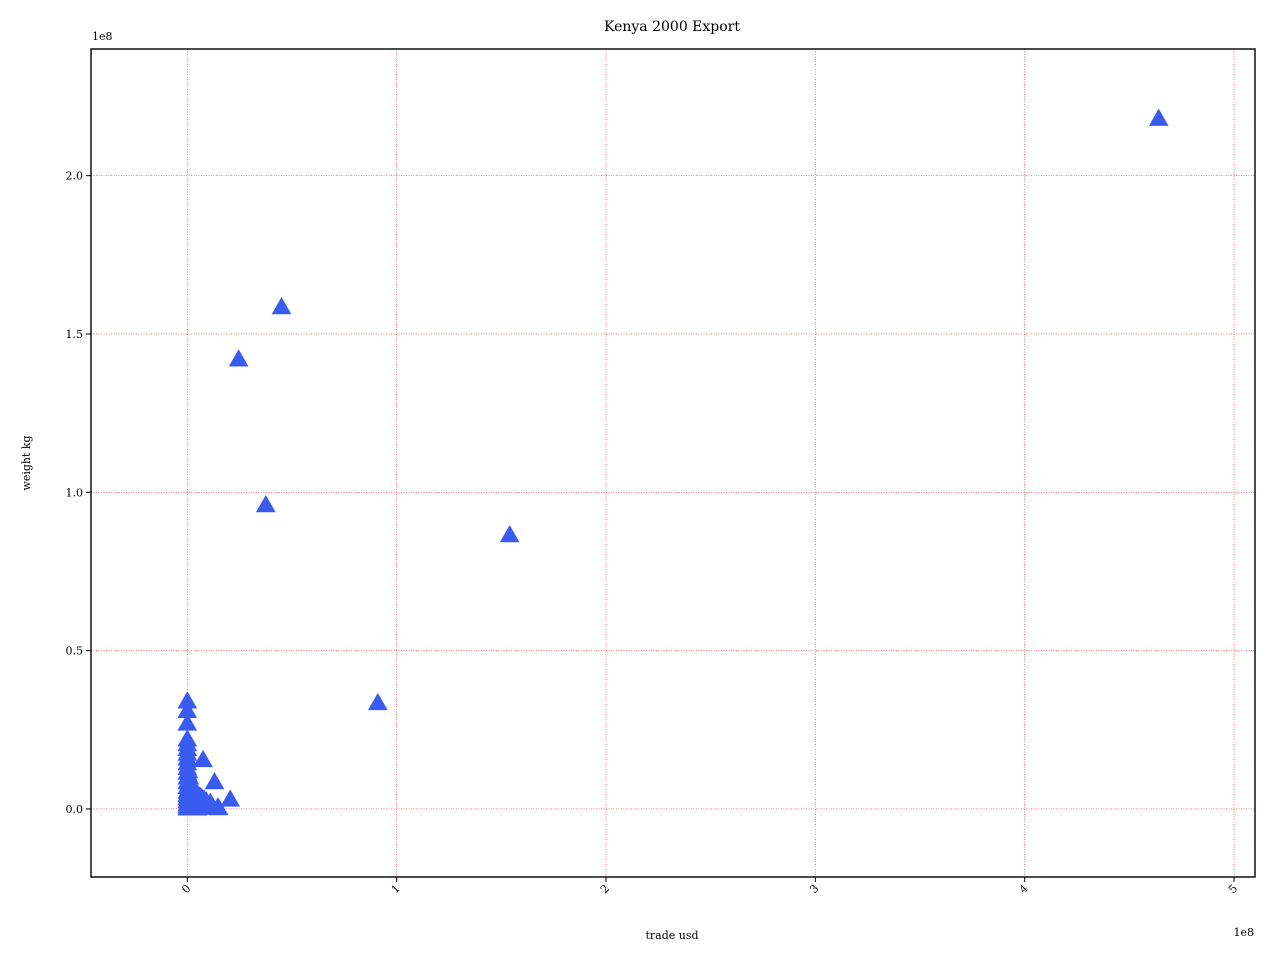 This screenshot has width=1280, height=960. What do you see at coordinates (671, 935) in the screenshot?
I see `x-axis-label: trade usd` at bounding box center [671, 935].